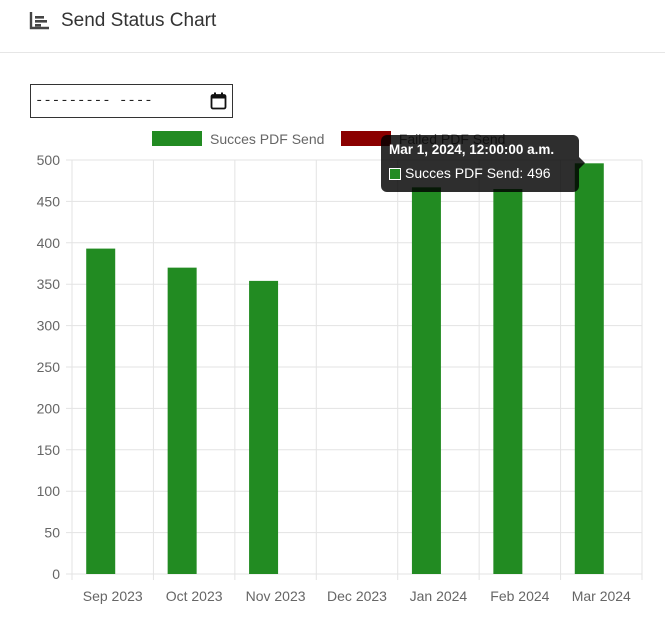 This screenshot has width=665, height=618. Describe the element at coordinates (52, 533) in the screenshot. I see `y-tick-label: 50` at that location.